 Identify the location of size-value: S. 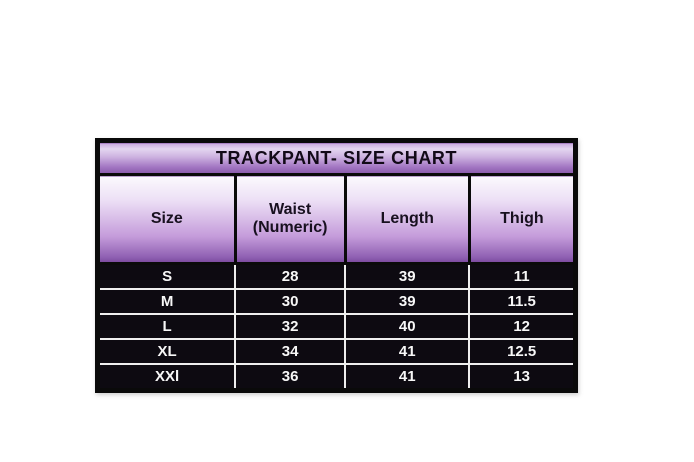
(166, 276).